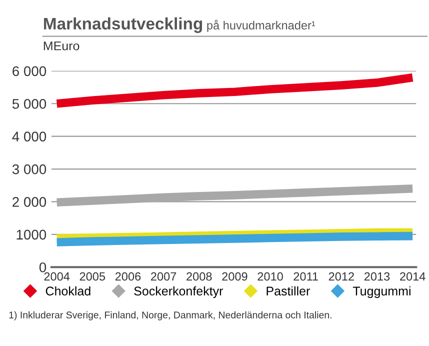 This screenshot has height=346, width=429. Describe the element at coordinates (377, 276) in the screenshot. I see `x-tick-label: 2013` at that location.